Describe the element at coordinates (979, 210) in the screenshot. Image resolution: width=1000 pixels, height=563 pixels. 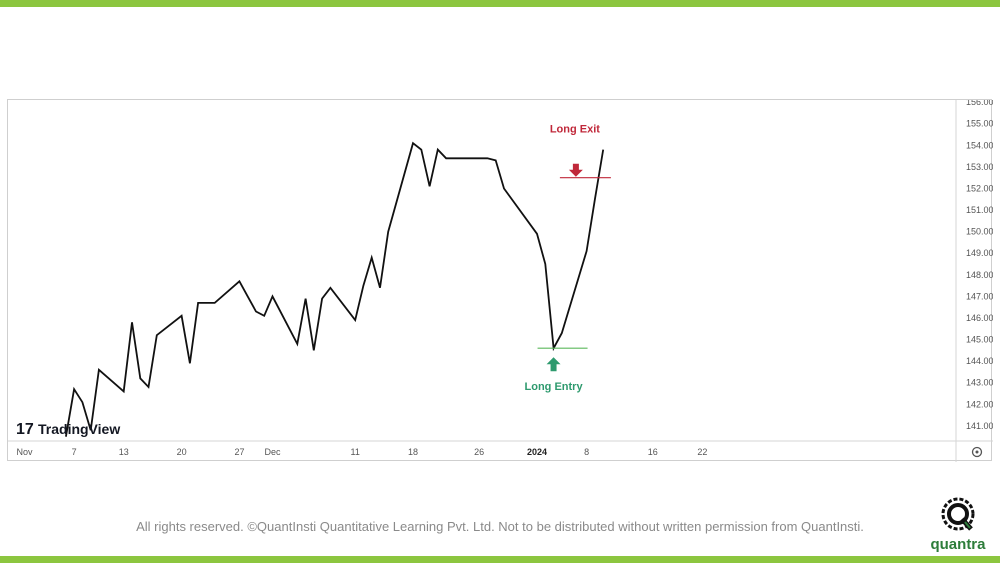
I see `y-tick-label: 151.00` at that location.